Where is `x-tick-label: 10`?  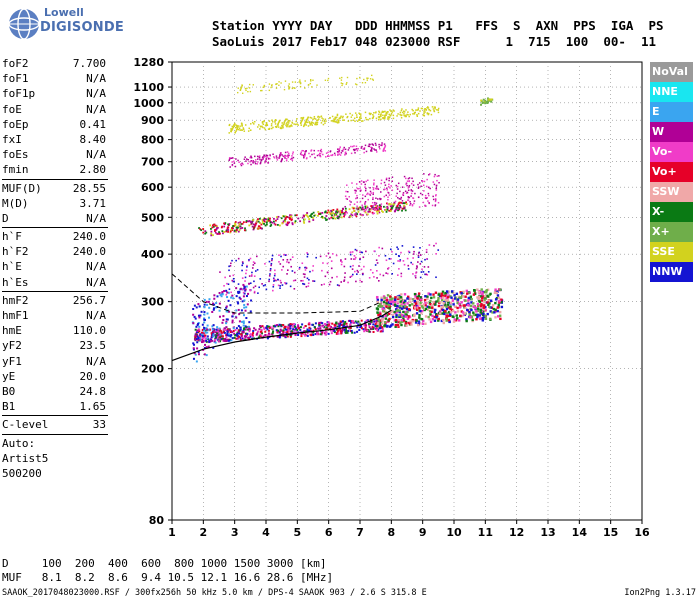 x-tick-label: 10 is located at coordinates (454, 532).